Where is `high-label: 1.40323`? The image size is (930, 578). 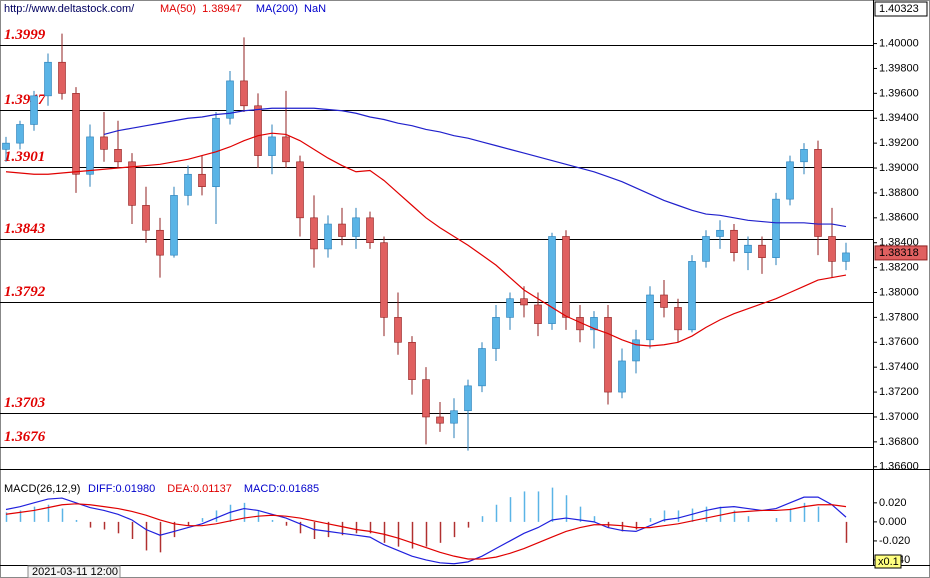 high-label: 1.40323 is located at coordinates (899, 9).